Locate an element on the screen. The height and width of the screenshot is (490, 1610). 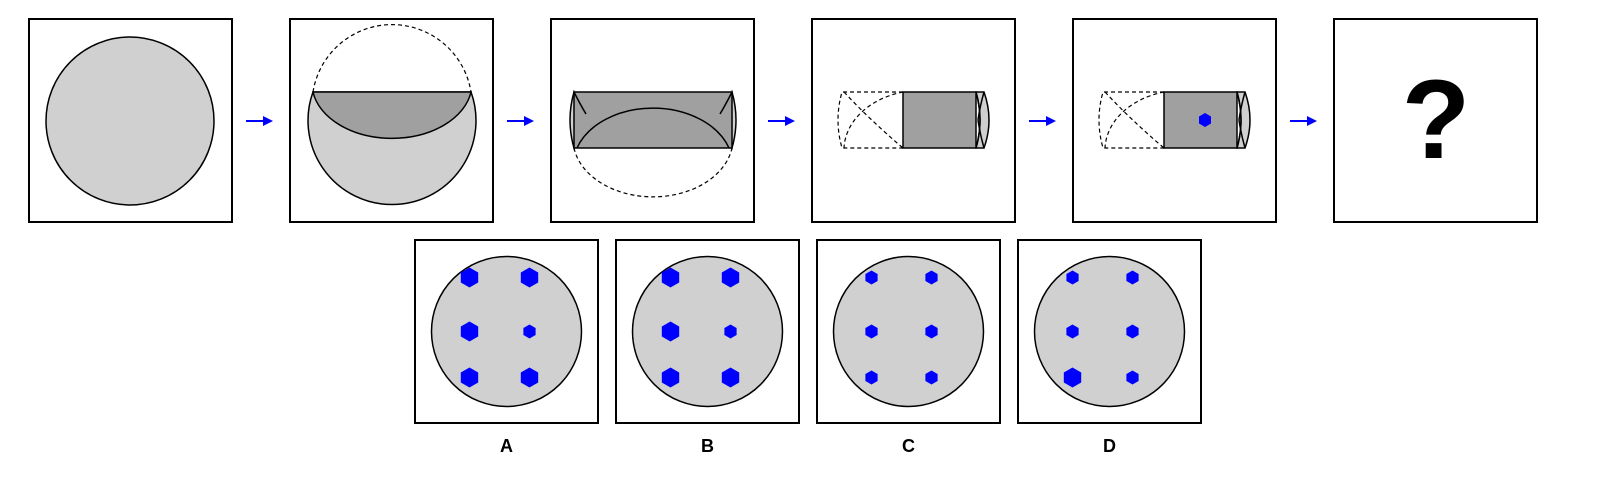
step-3-panel is located at coordinates (652, 120).